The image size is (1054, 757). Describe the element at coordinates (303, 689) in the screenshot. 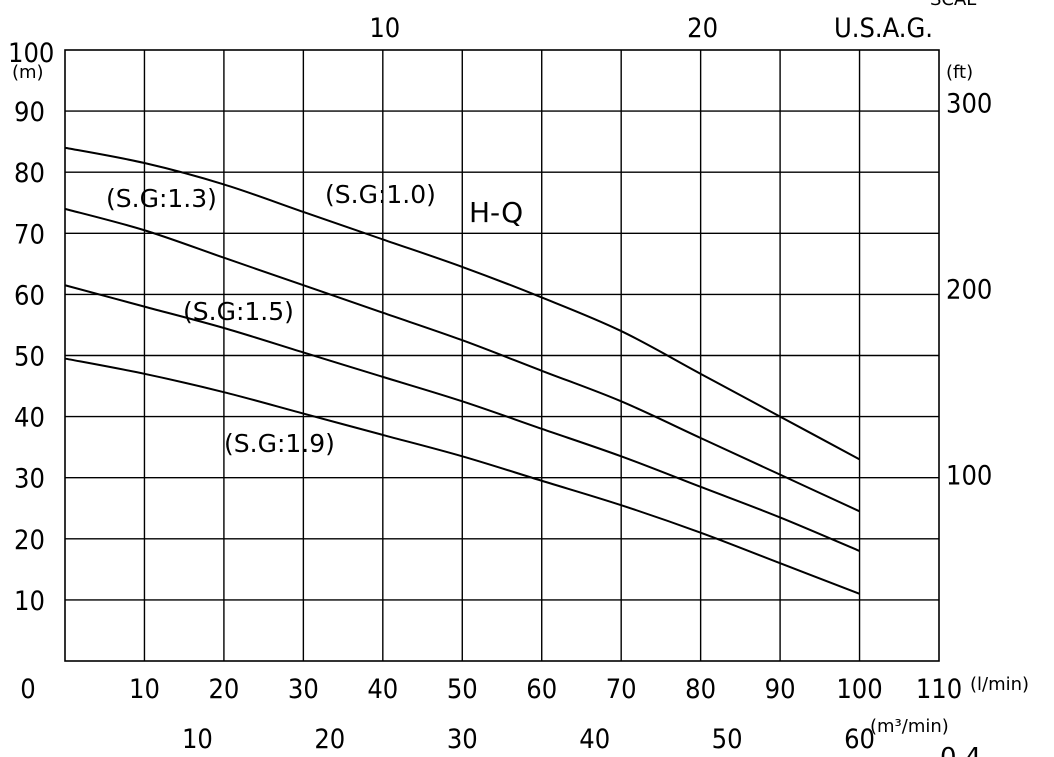

I see `x-tick-label: 30` at that location.